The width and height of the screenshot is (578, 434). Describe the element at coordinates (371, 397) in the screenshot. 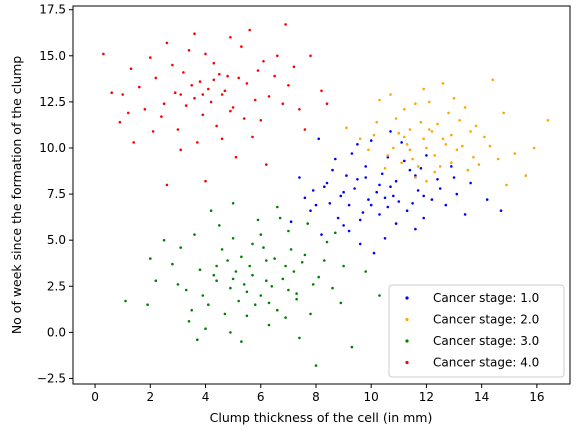

I see `x-tick-label: 10` at that location.